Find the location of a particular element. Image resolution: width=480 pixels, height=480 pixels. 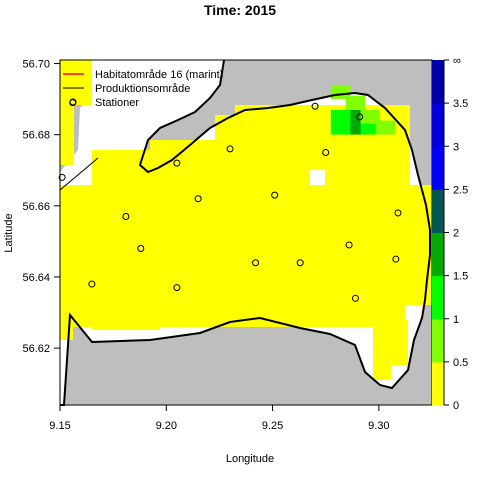

x-axis-label: Longitude is located at coordinates (250, 459).